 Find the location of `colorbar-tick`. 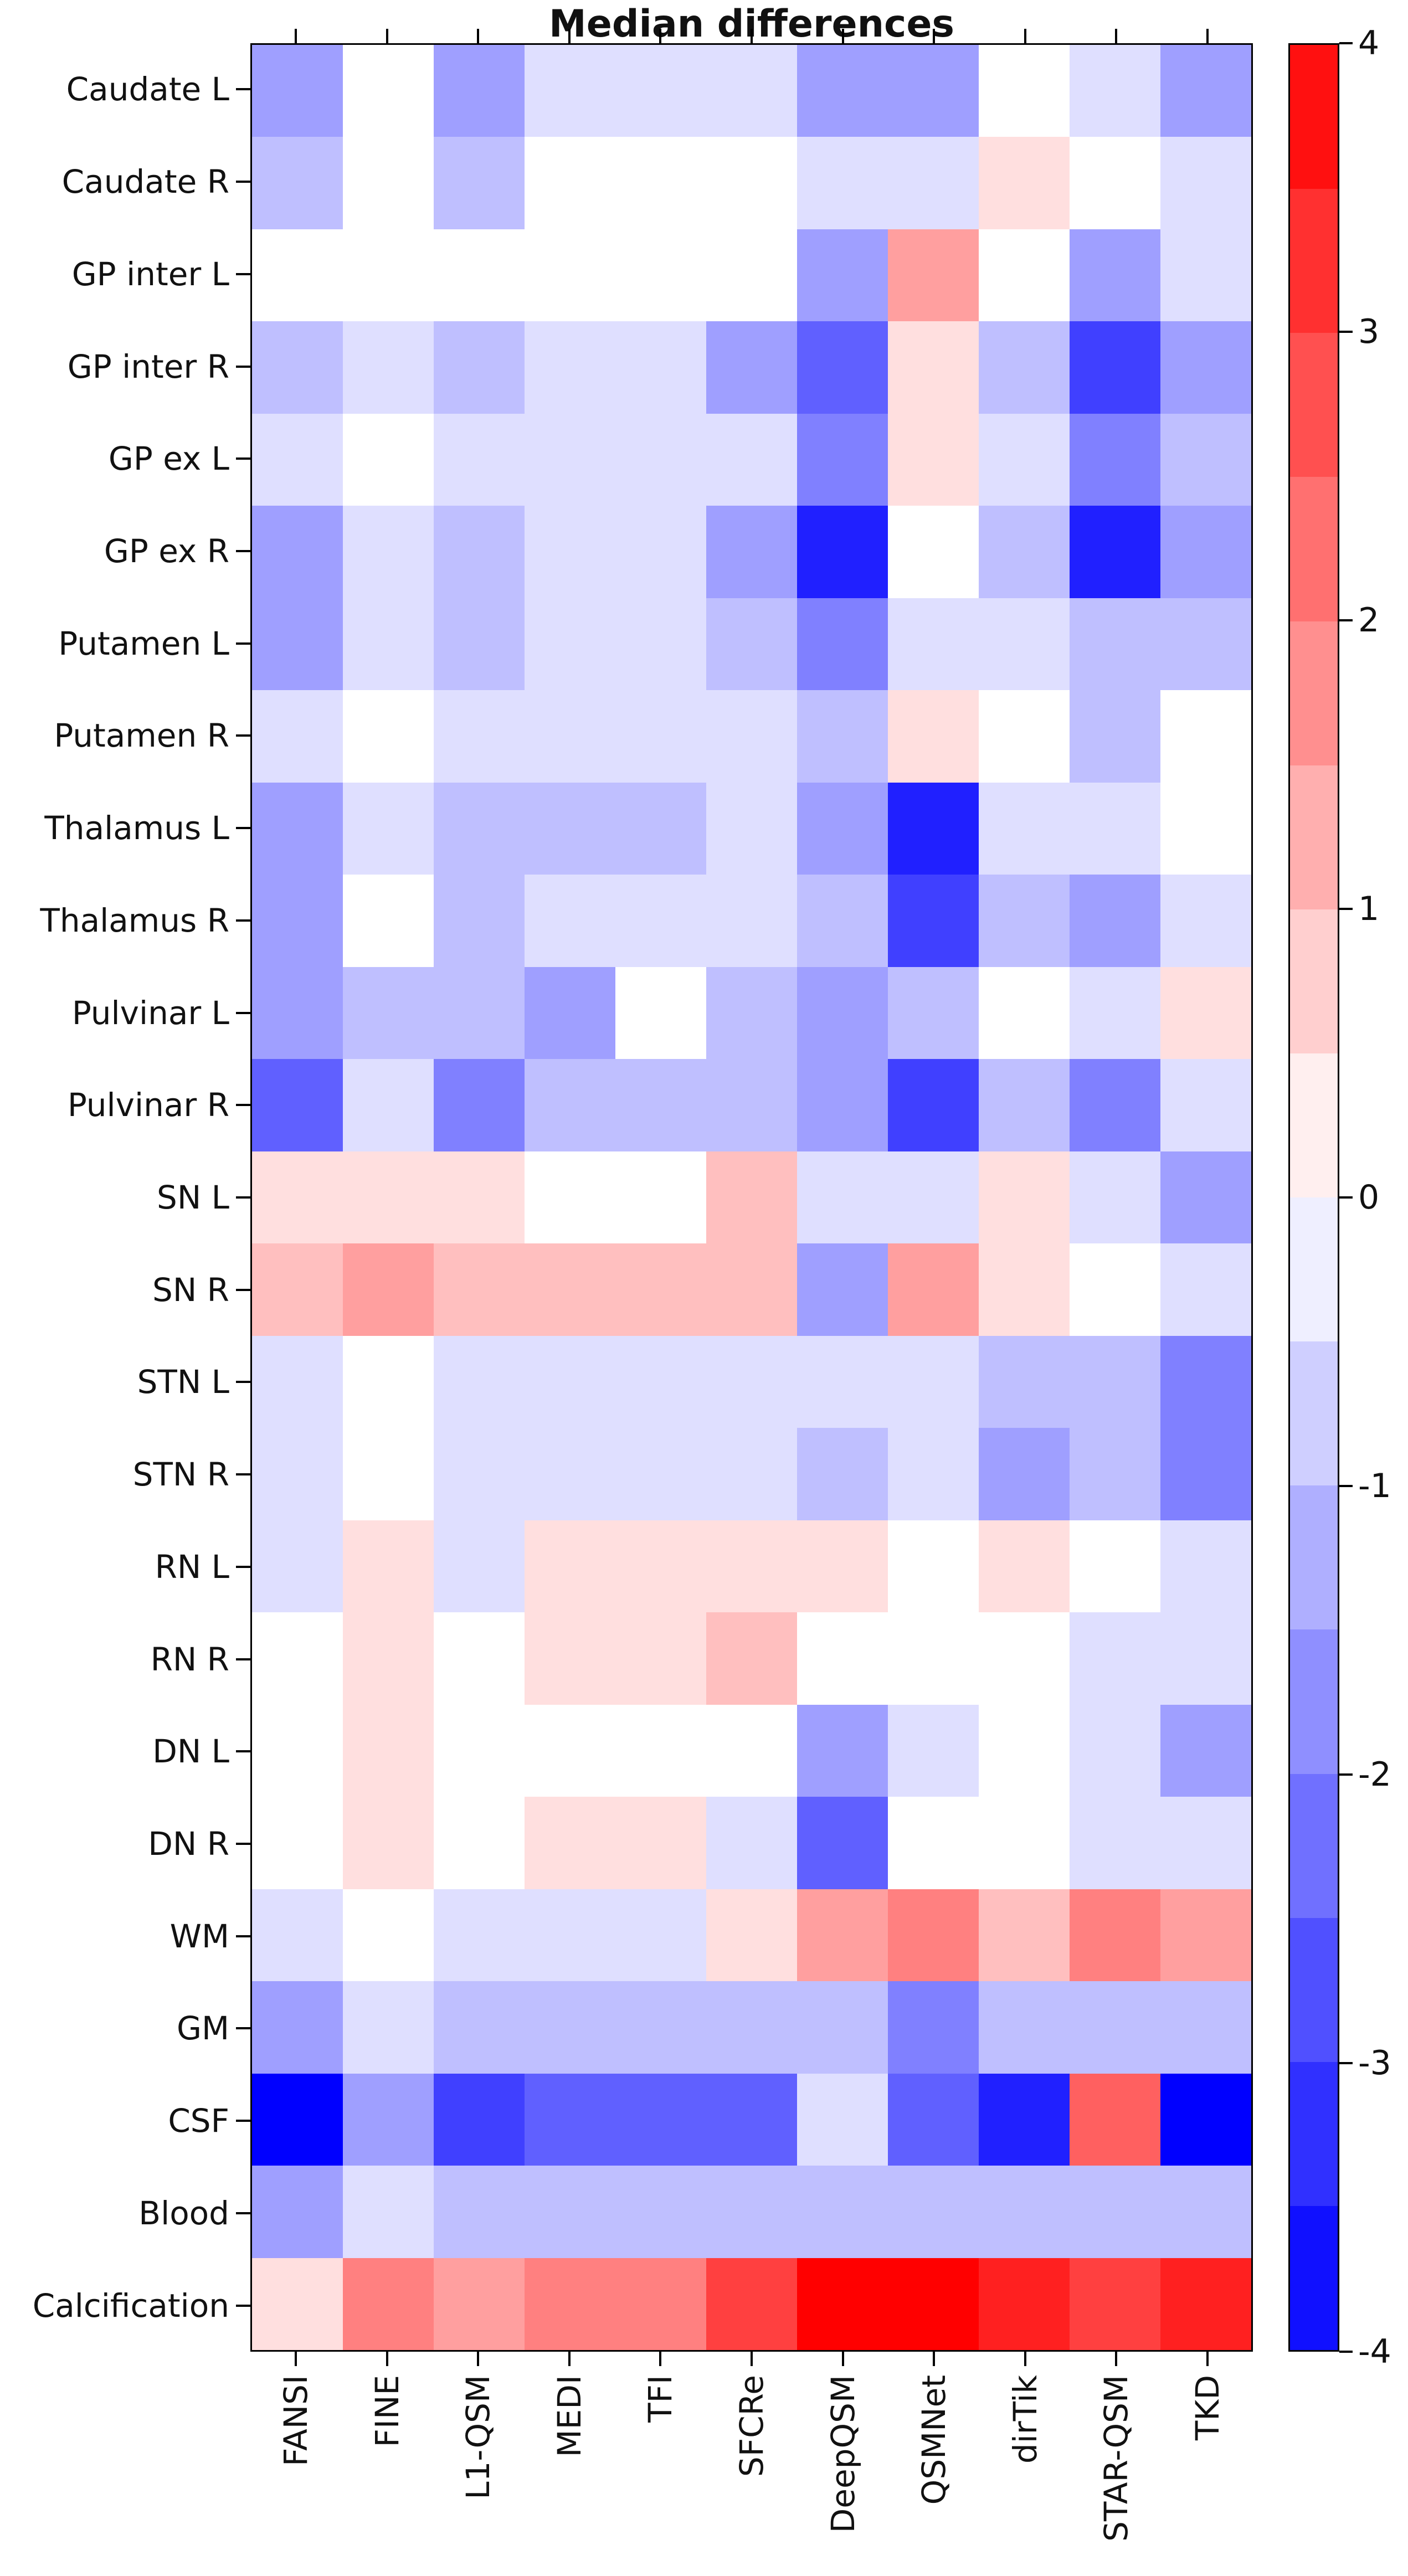

colorbar-tick is located at coordinates (1346, 1197).